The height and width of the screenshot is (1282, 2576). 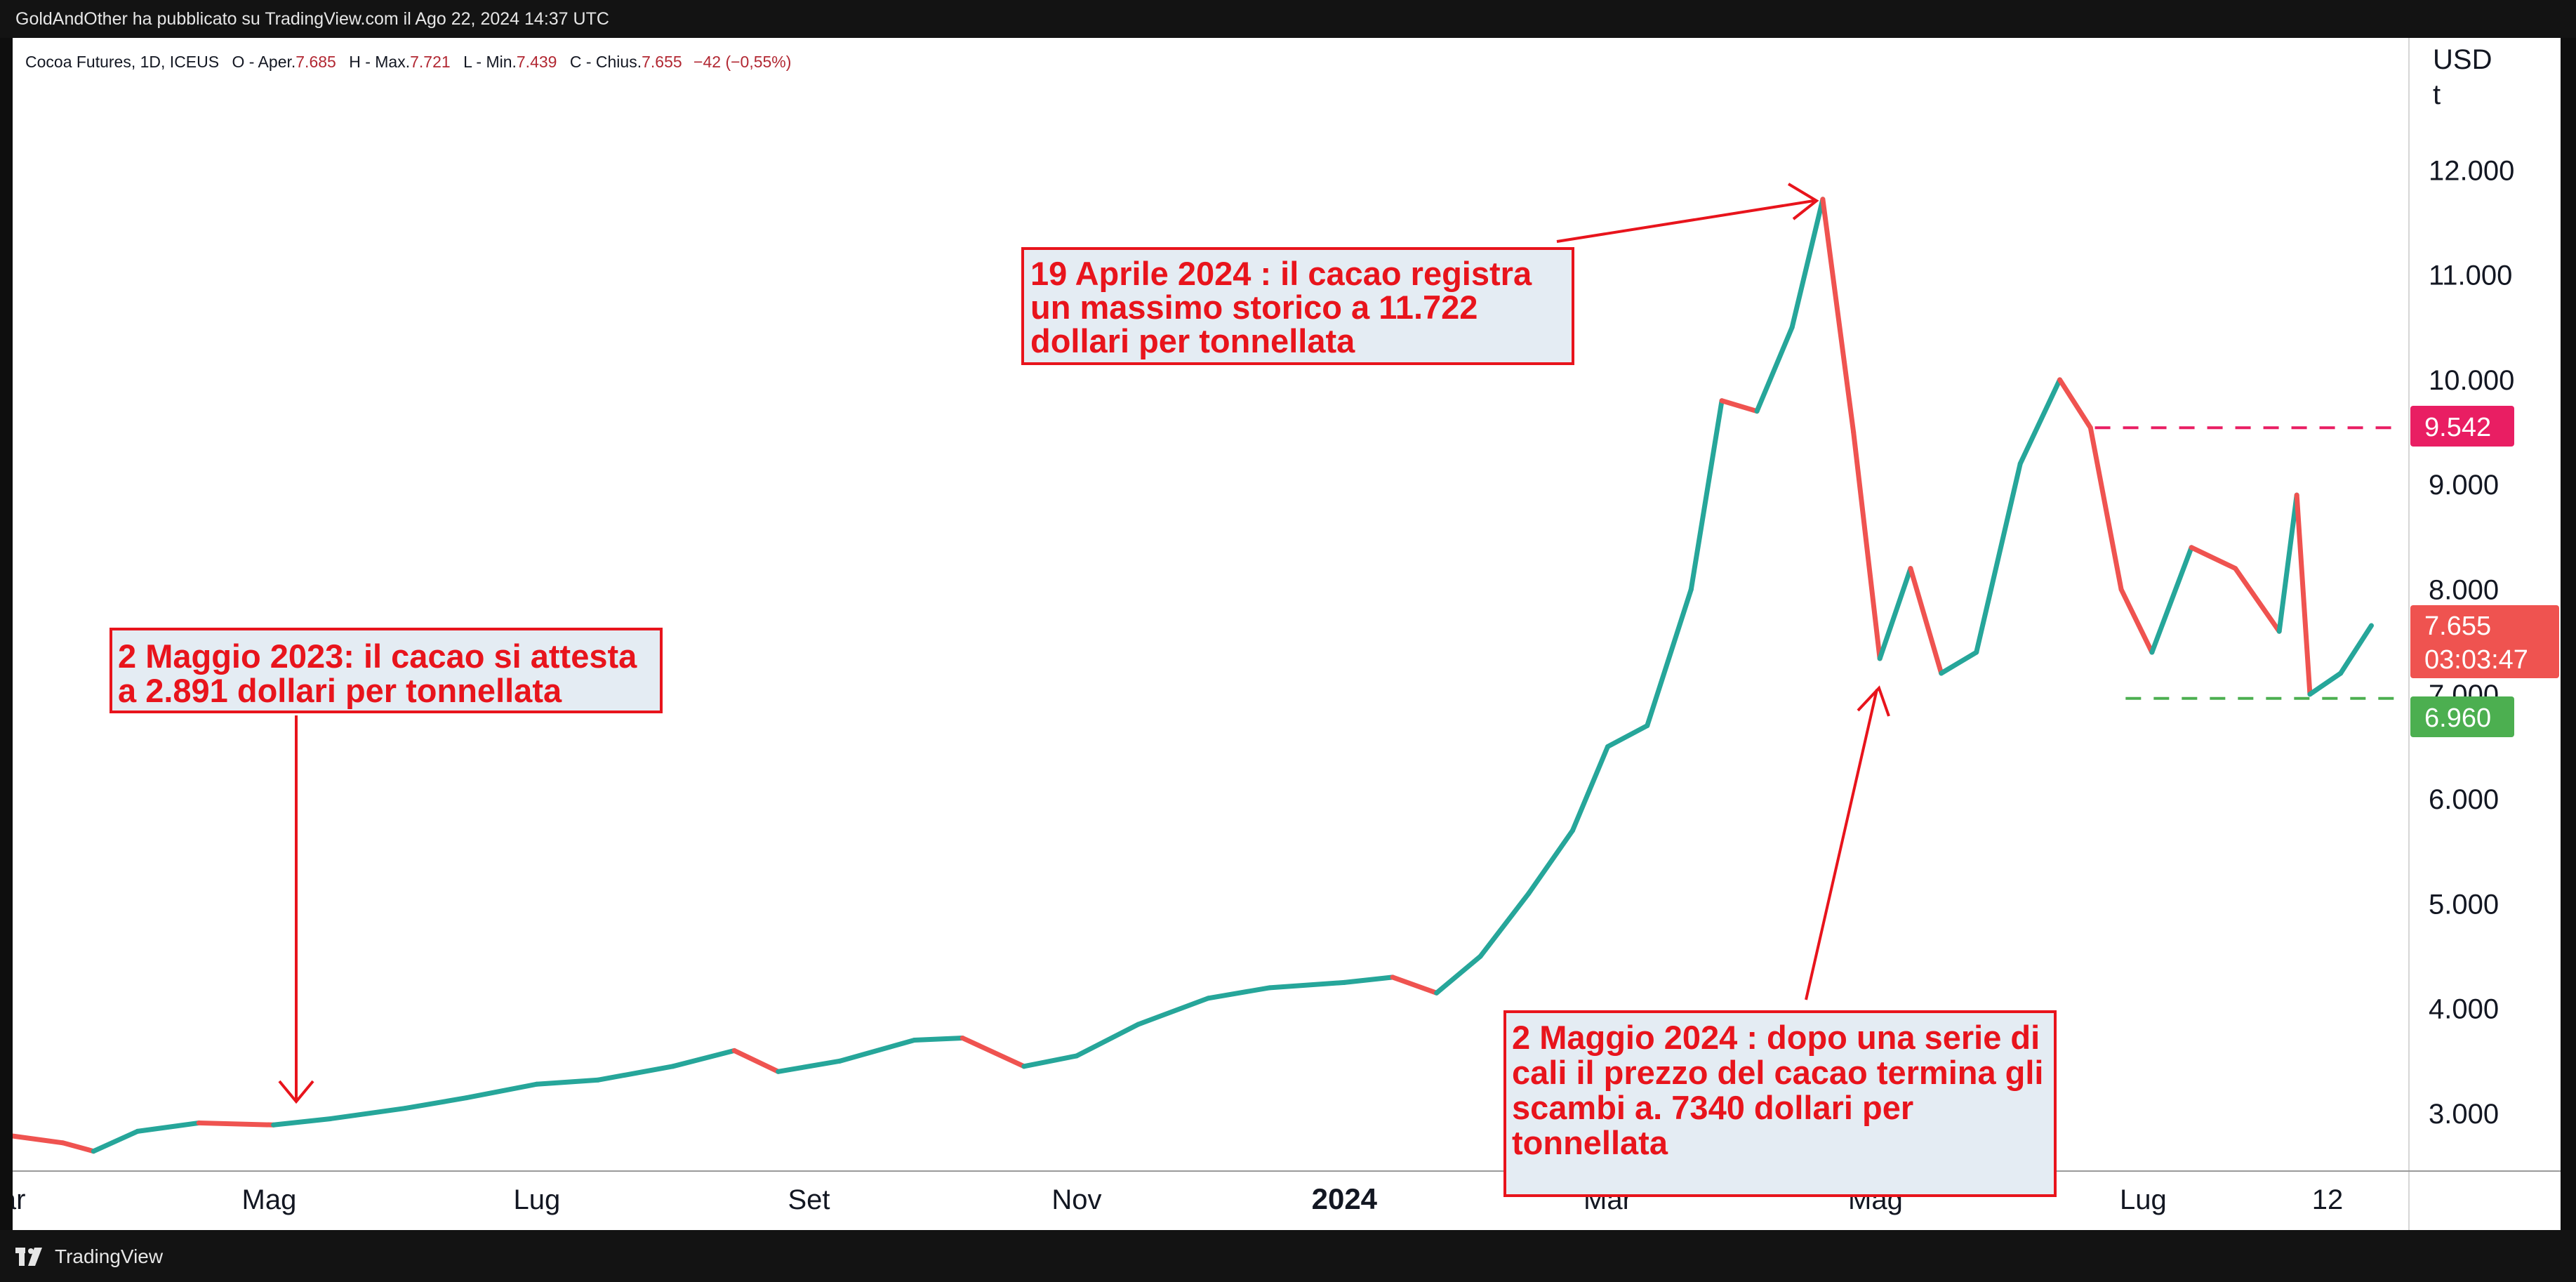 What do you see at coordinates (340, 690) in the screenshot?
I see `annotation-may-2023-line-2: a 2.891 dollari per tonnellata` at bounding box center [340, 690].